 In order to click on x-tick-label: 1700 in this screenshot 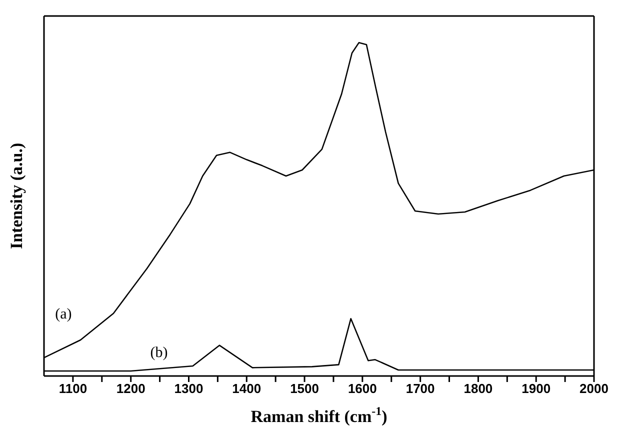, I will do `click(420, 388)`.